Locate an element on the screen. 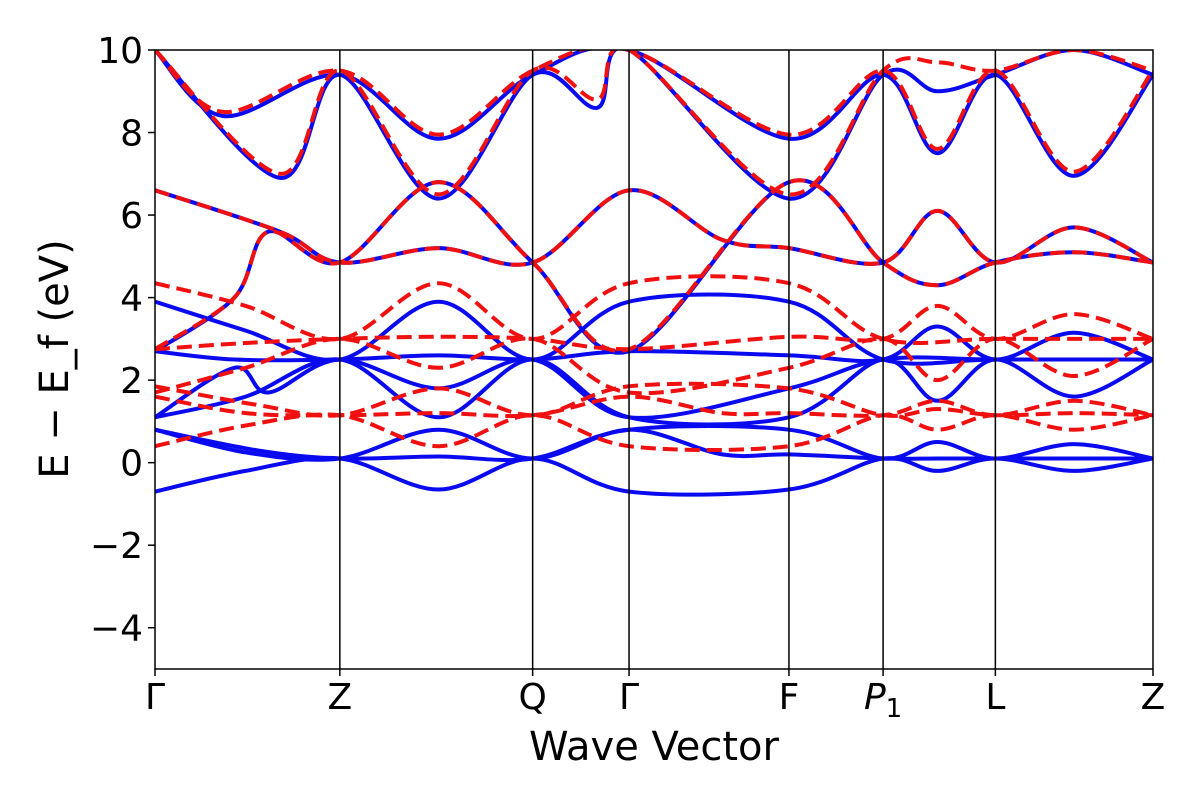 The width and height of the screenshot is (1200, 800). y-axis-ticks: −4 −2 0 2 4 6 8 10 is located at coordinates (122, 340).